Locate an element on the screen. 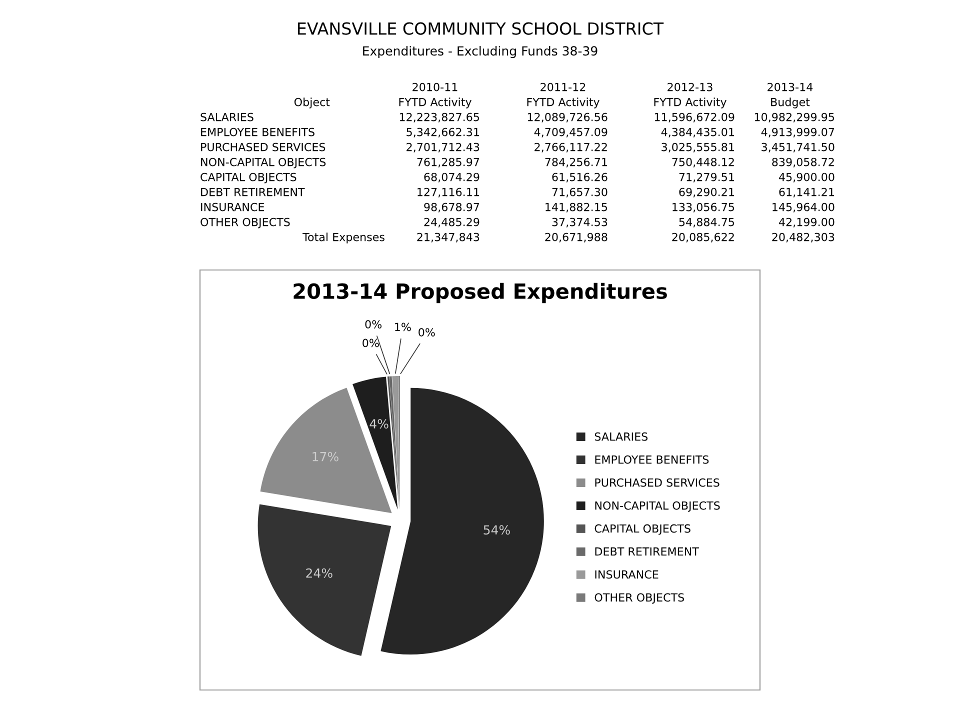 The image size is (960, 727). text: 141,882.15 is located at coordinates (577, 207).